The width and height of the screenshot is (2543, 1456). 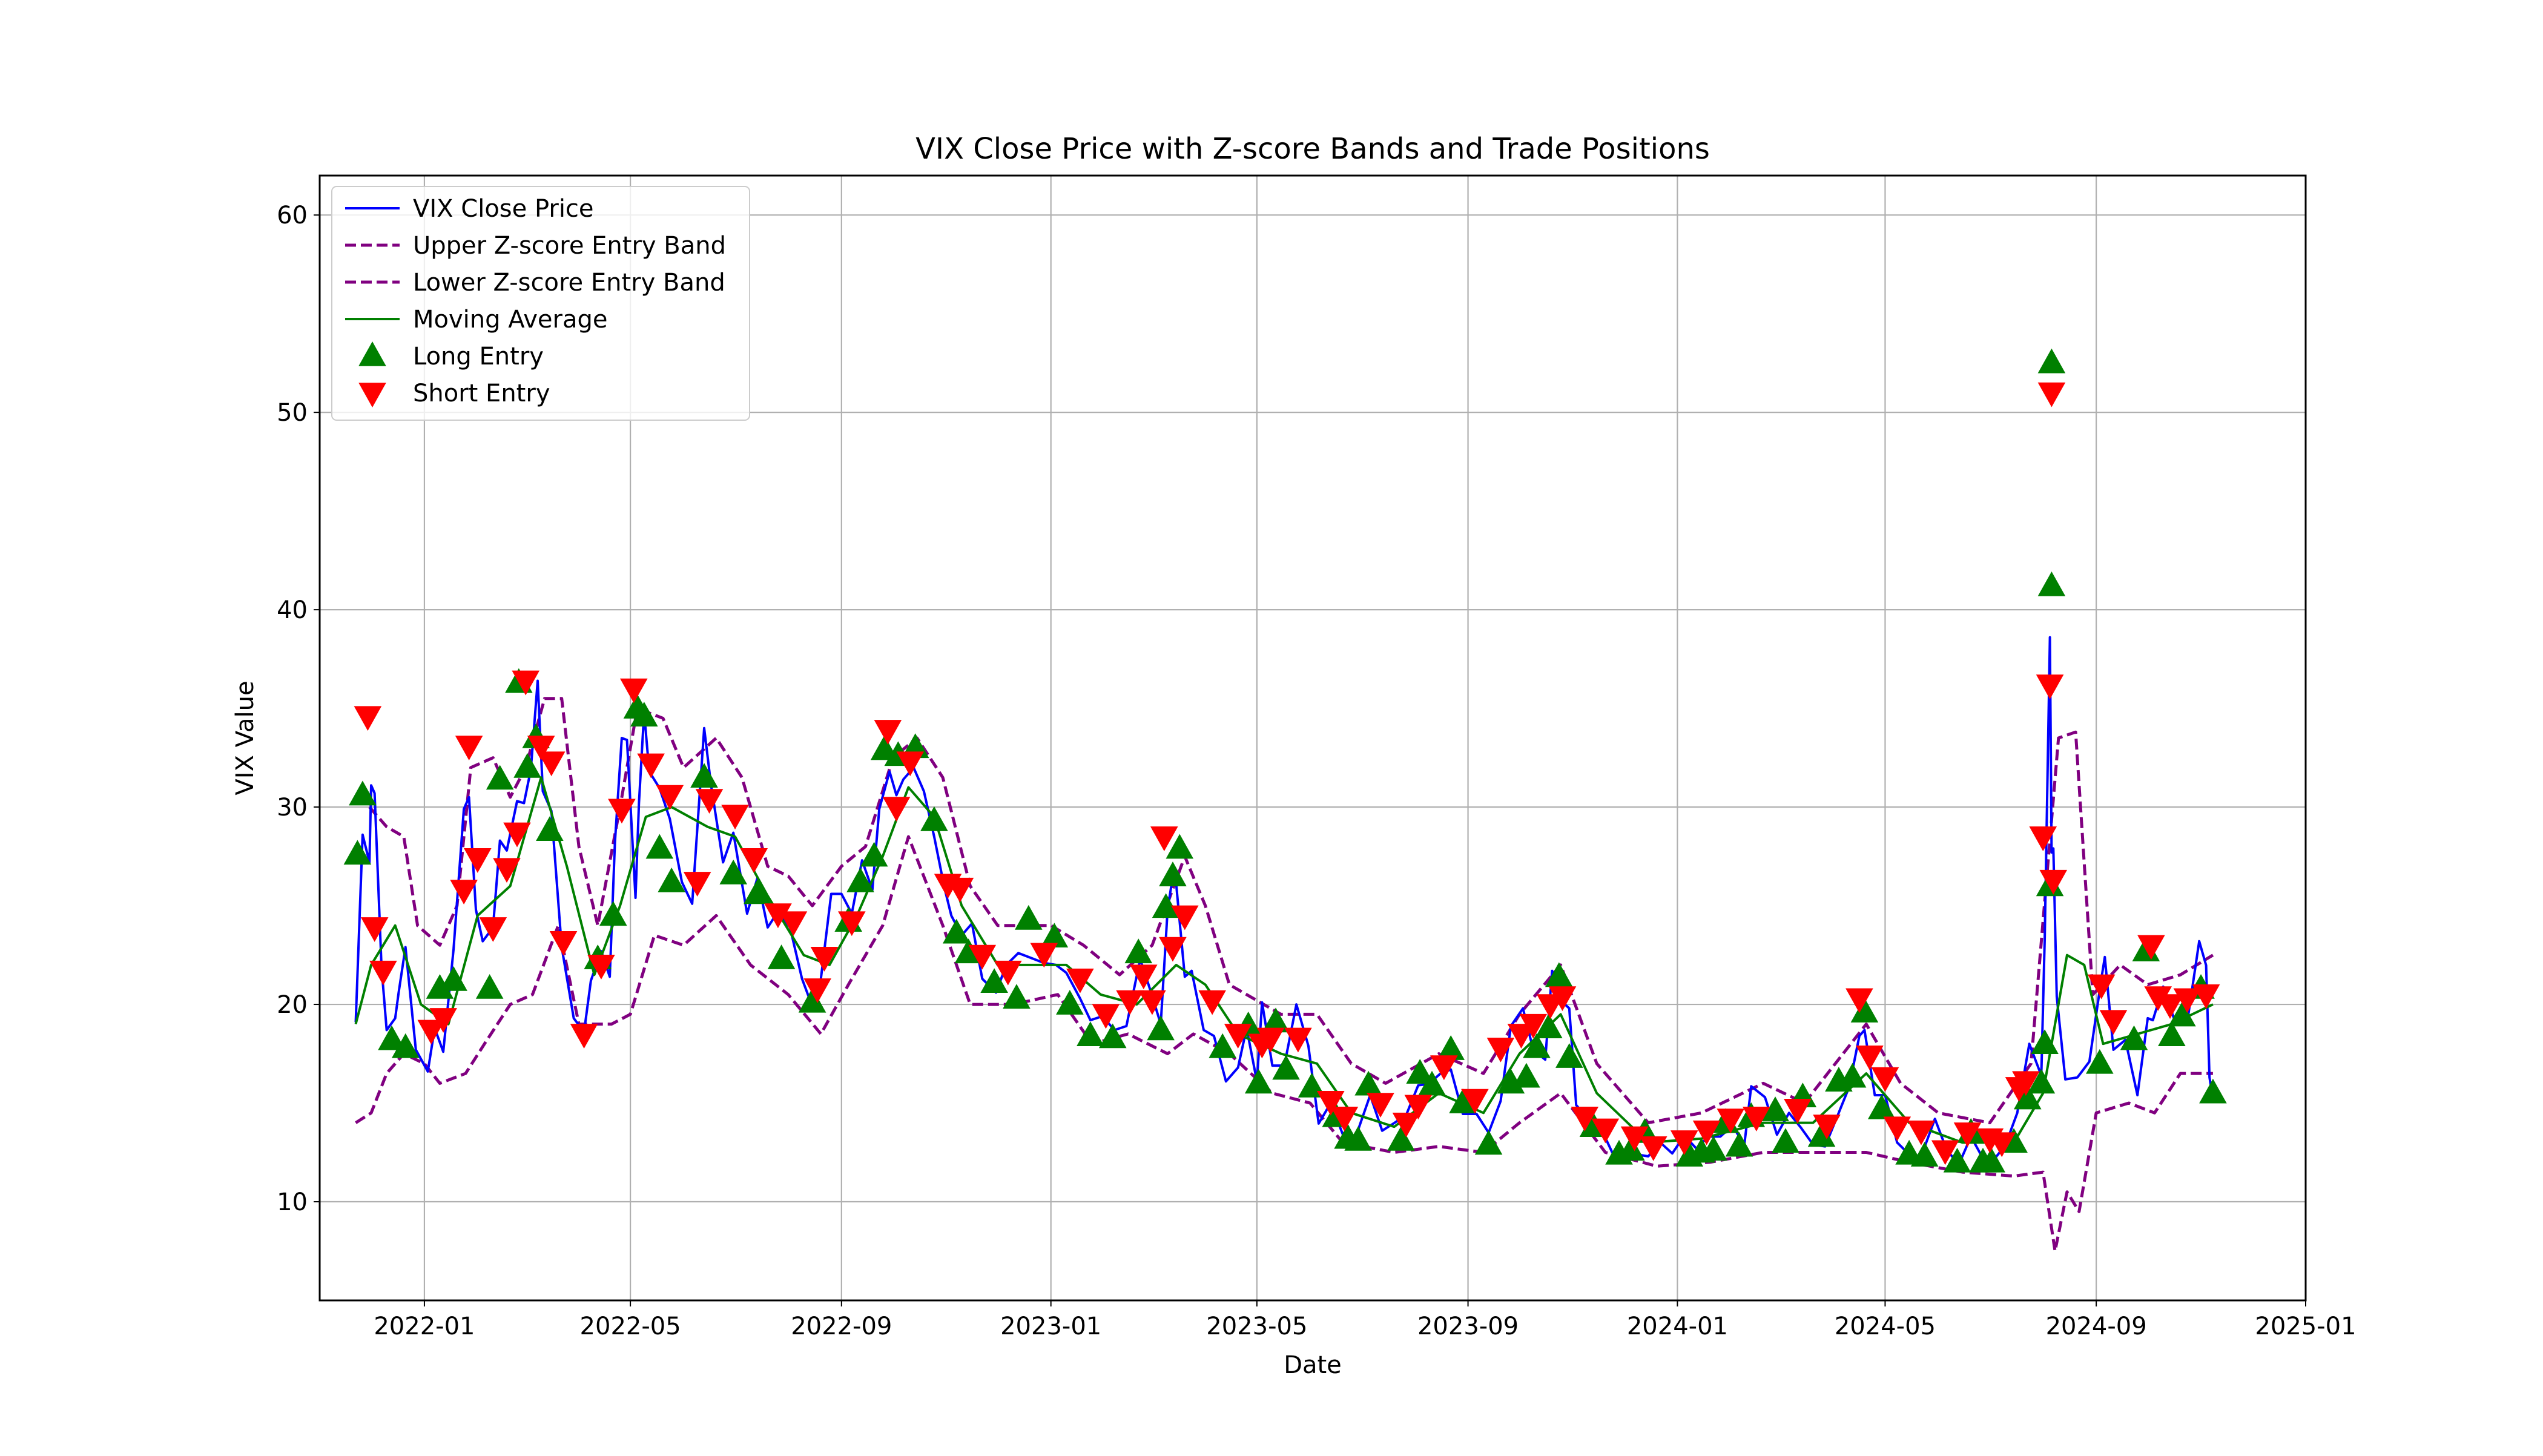 I want to click on legend-item: VIX Close Price, so click(x=470, y=209).